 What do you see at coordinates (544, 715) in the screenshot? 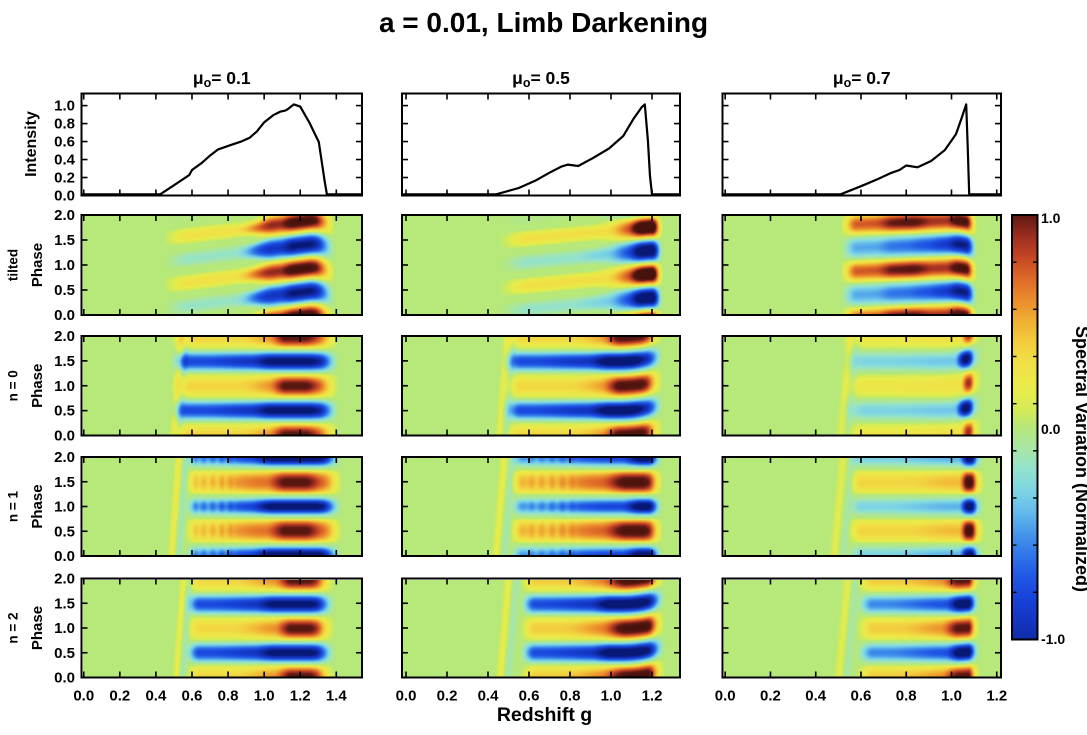
I see `svg-text: Redshift g` at bounding box center [544, 715].